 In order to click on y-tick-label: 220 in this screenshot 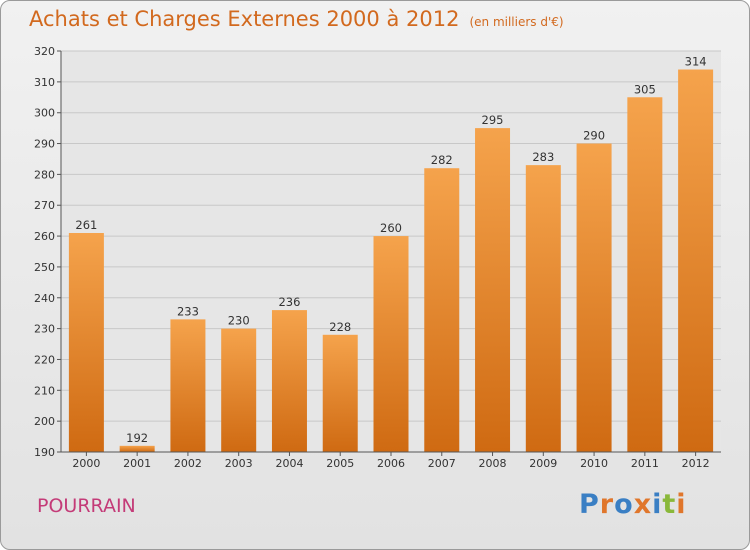, I will do `click(44, 359)`.